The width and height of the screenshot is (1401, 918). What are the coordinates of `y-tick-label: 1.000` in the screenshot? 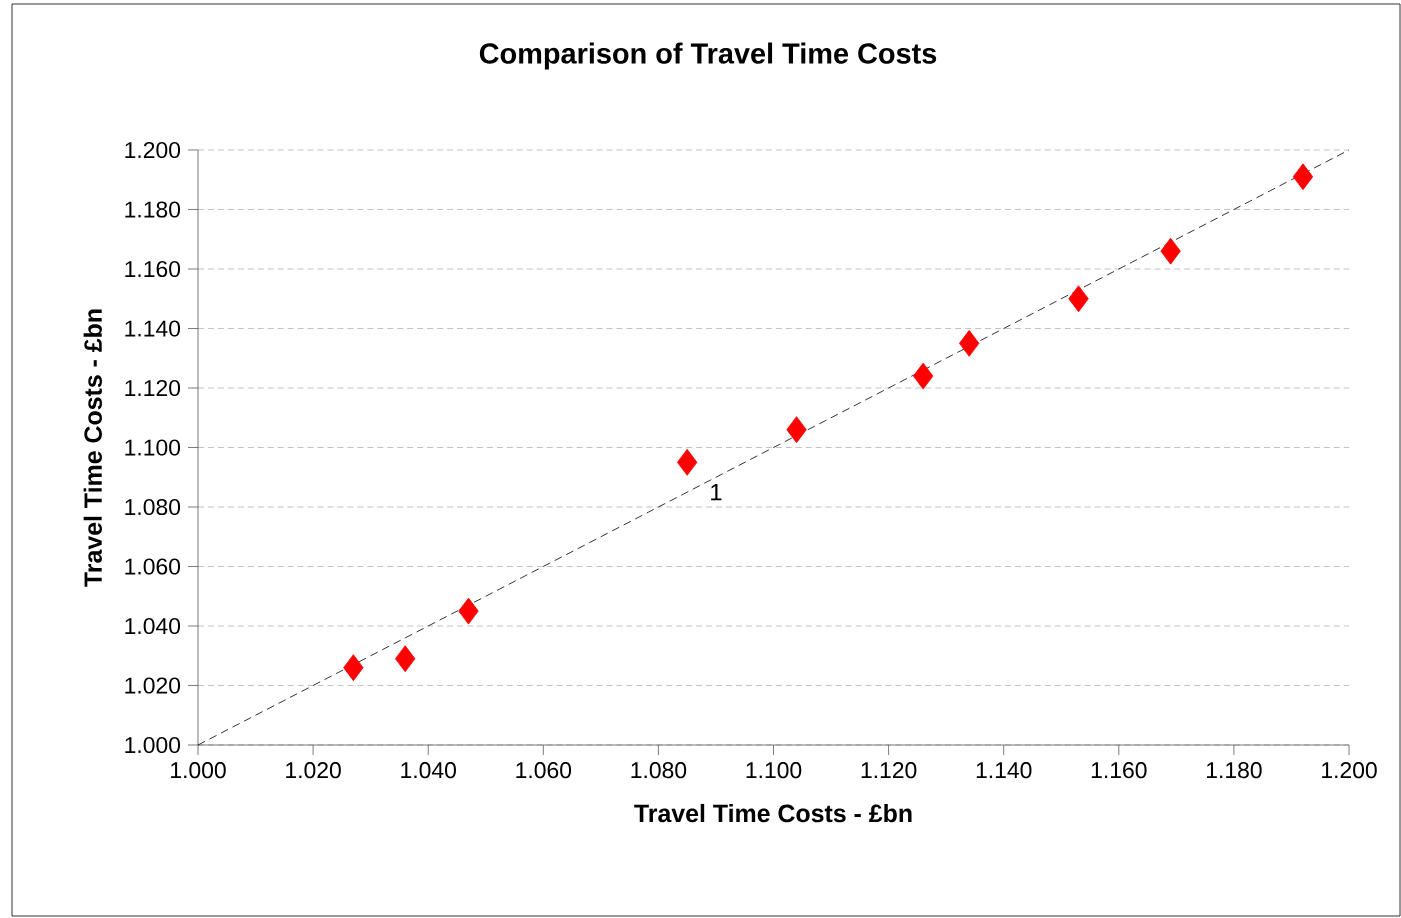 It's located at (153, 745).